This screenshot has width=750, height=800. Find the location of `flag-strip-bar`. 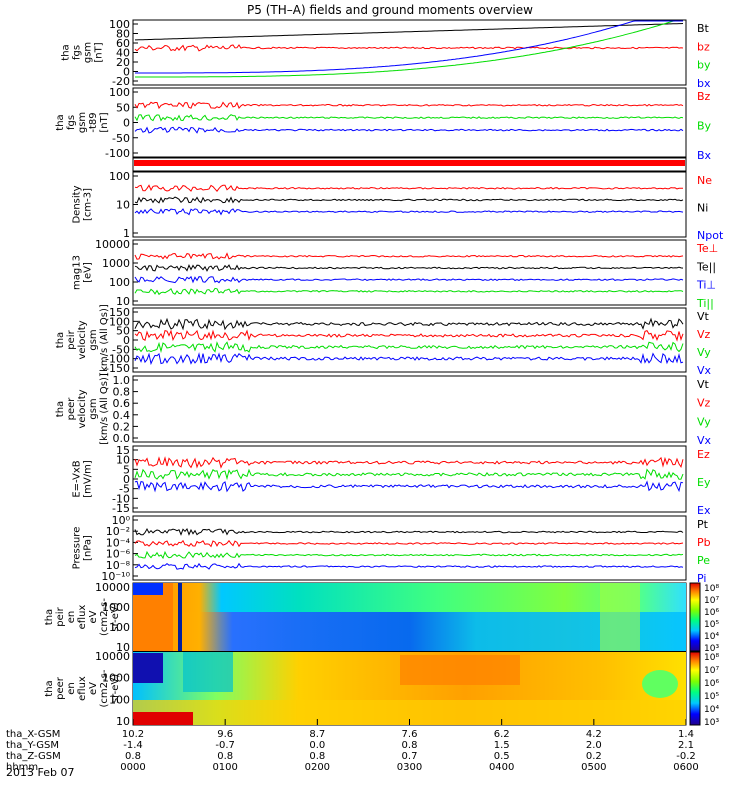

flag-strip-bar is located at coordinates (409, 163).